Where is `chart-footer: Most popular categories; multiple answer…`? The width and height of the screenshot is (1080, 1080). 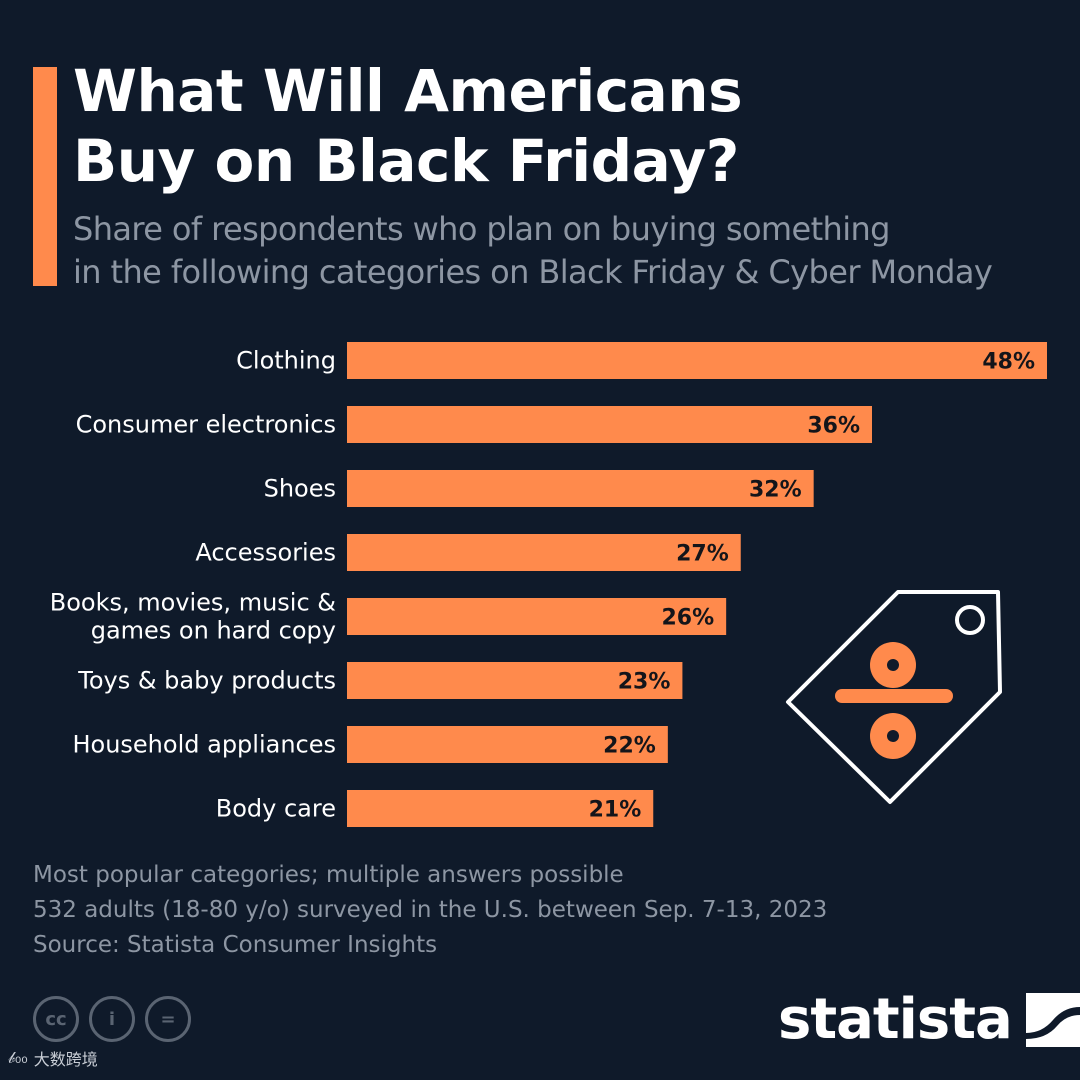
chart-footer: Most popular categories; multiple answer… is located at coordinates (483, 910).